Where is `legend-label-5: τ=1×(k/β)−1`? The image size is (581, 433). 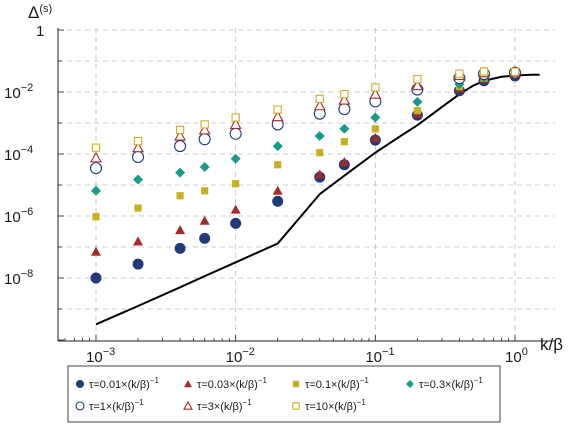 legend-label-5: τ=1×(k/β)−1 is located at coordinates (116, 405).